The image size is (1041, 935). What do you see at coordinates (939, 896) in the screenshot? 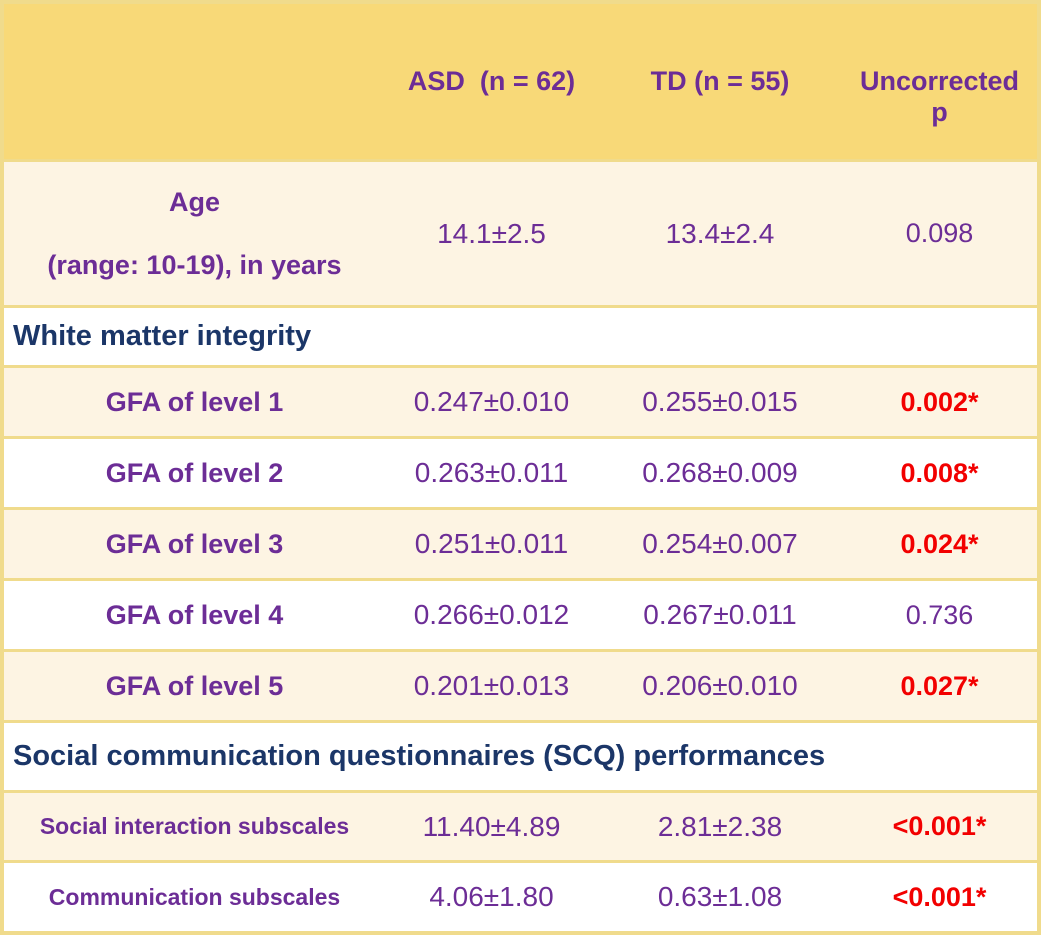
I see `communication-p-value: <0.001*` at bounding box center [939, 896].